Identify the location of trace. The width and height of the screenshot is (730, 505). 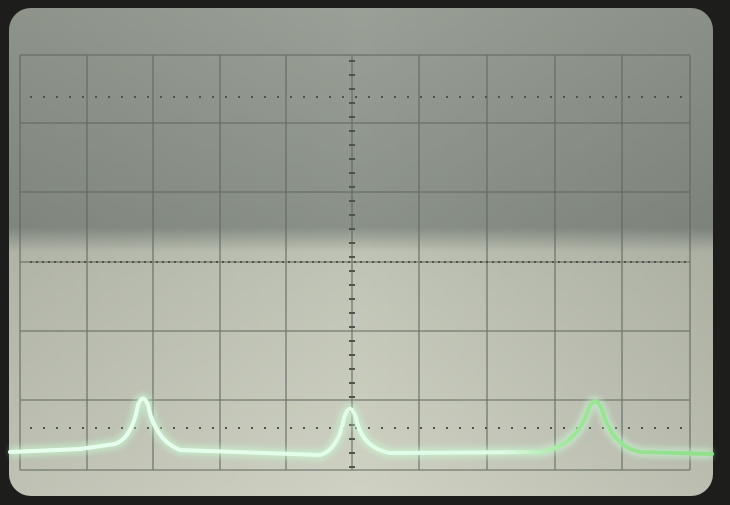
(361, 427).